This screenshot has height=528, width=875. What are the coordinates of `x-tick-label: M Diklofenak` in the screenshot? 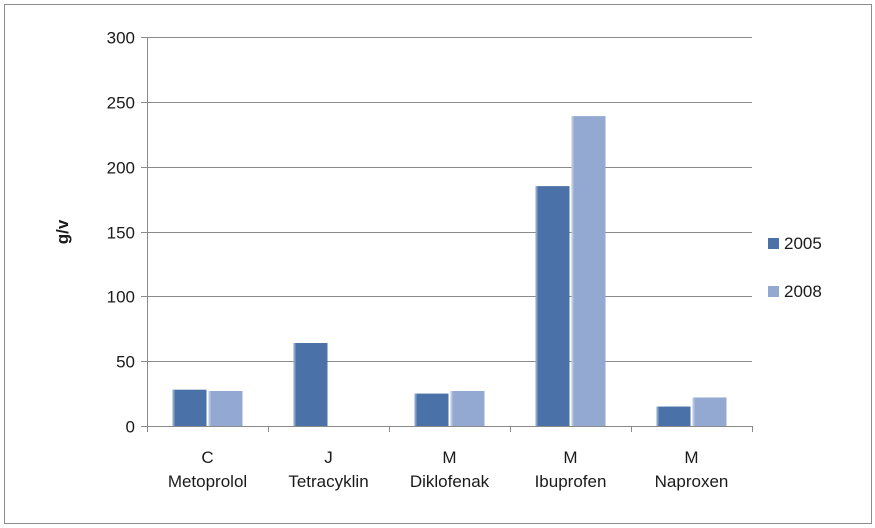 It's located at (450, 469).